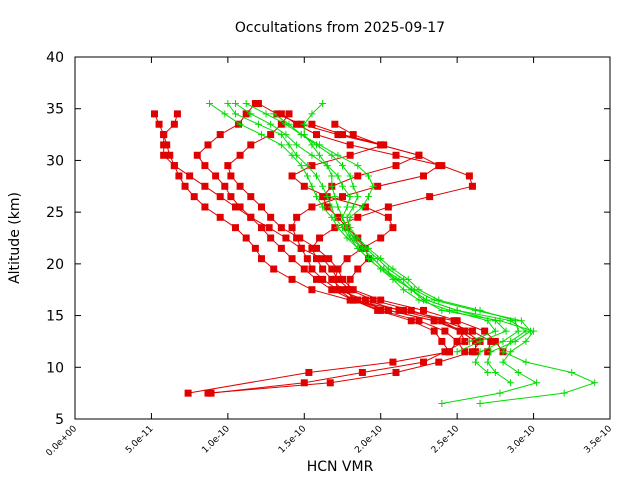 This screenshot has width=640, height=480. Describe the element at coordinates (55, 110) in the screenshot. I see `y-tick-label: 35` at that location.